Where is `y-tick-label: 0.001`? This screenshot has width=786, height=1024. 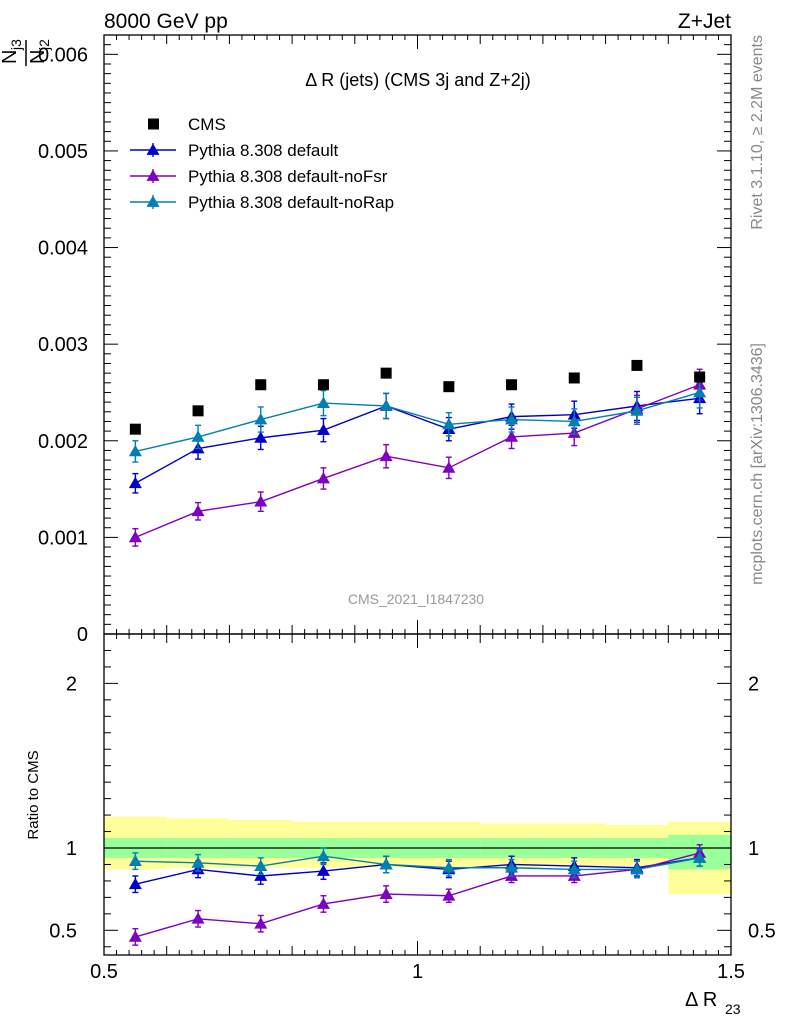 y-tick-label: 0.001 is located at coordinates (63, 538).